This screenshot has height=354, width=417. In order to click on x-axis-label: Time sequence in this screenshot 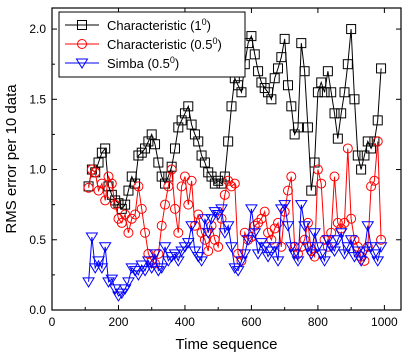, I will do `click(227, 344)`.